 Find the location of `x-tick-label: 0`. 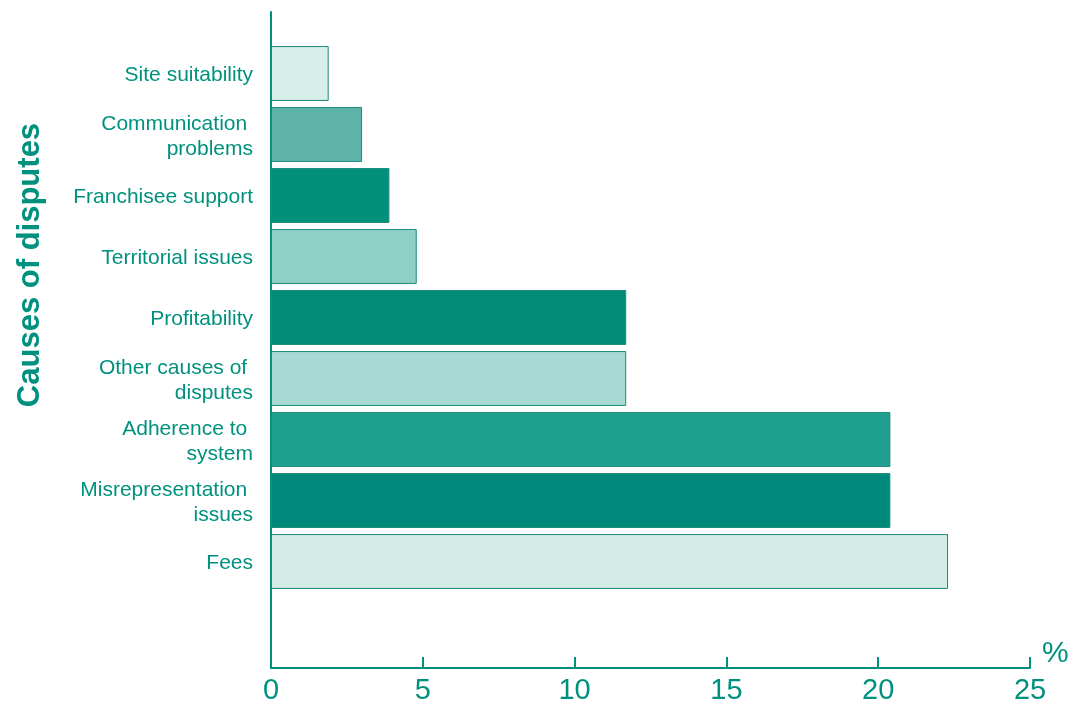

x-tick-label: 0 is located at coordinates (271, 688).